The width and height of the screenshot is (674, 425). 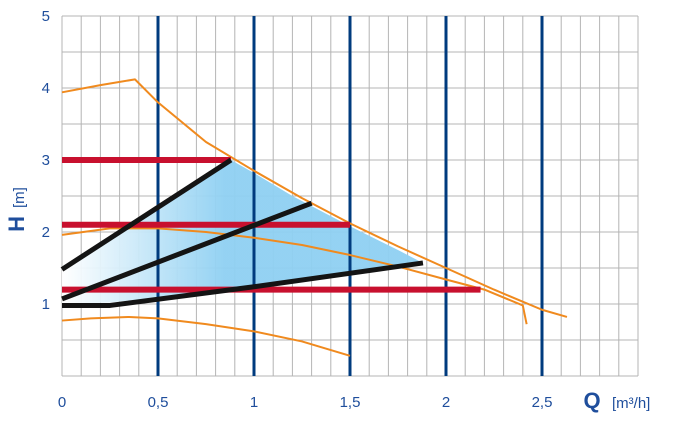 I want to click on x-tick-label: 0,5, so click(x=158, y=402).